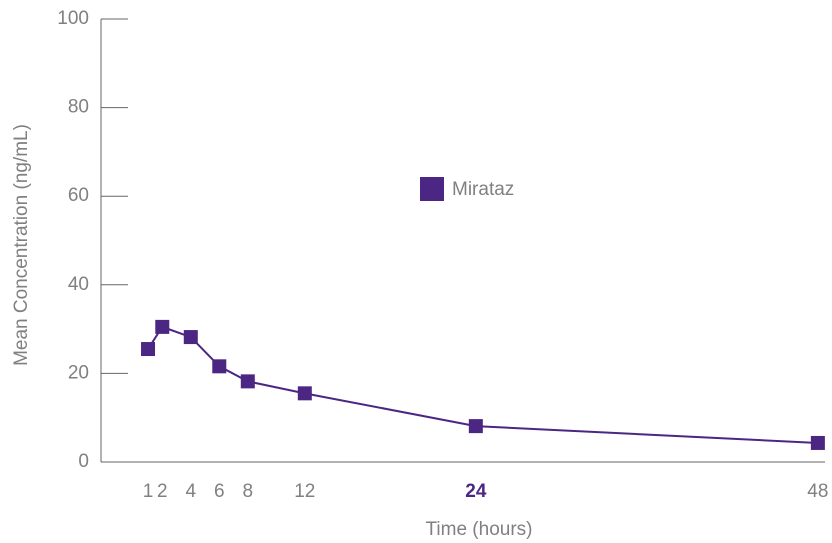  What do you see at coordinates (190, 491) in the screenshot?
I see `x-tick-label: 4` at bounding box center [190, 491].